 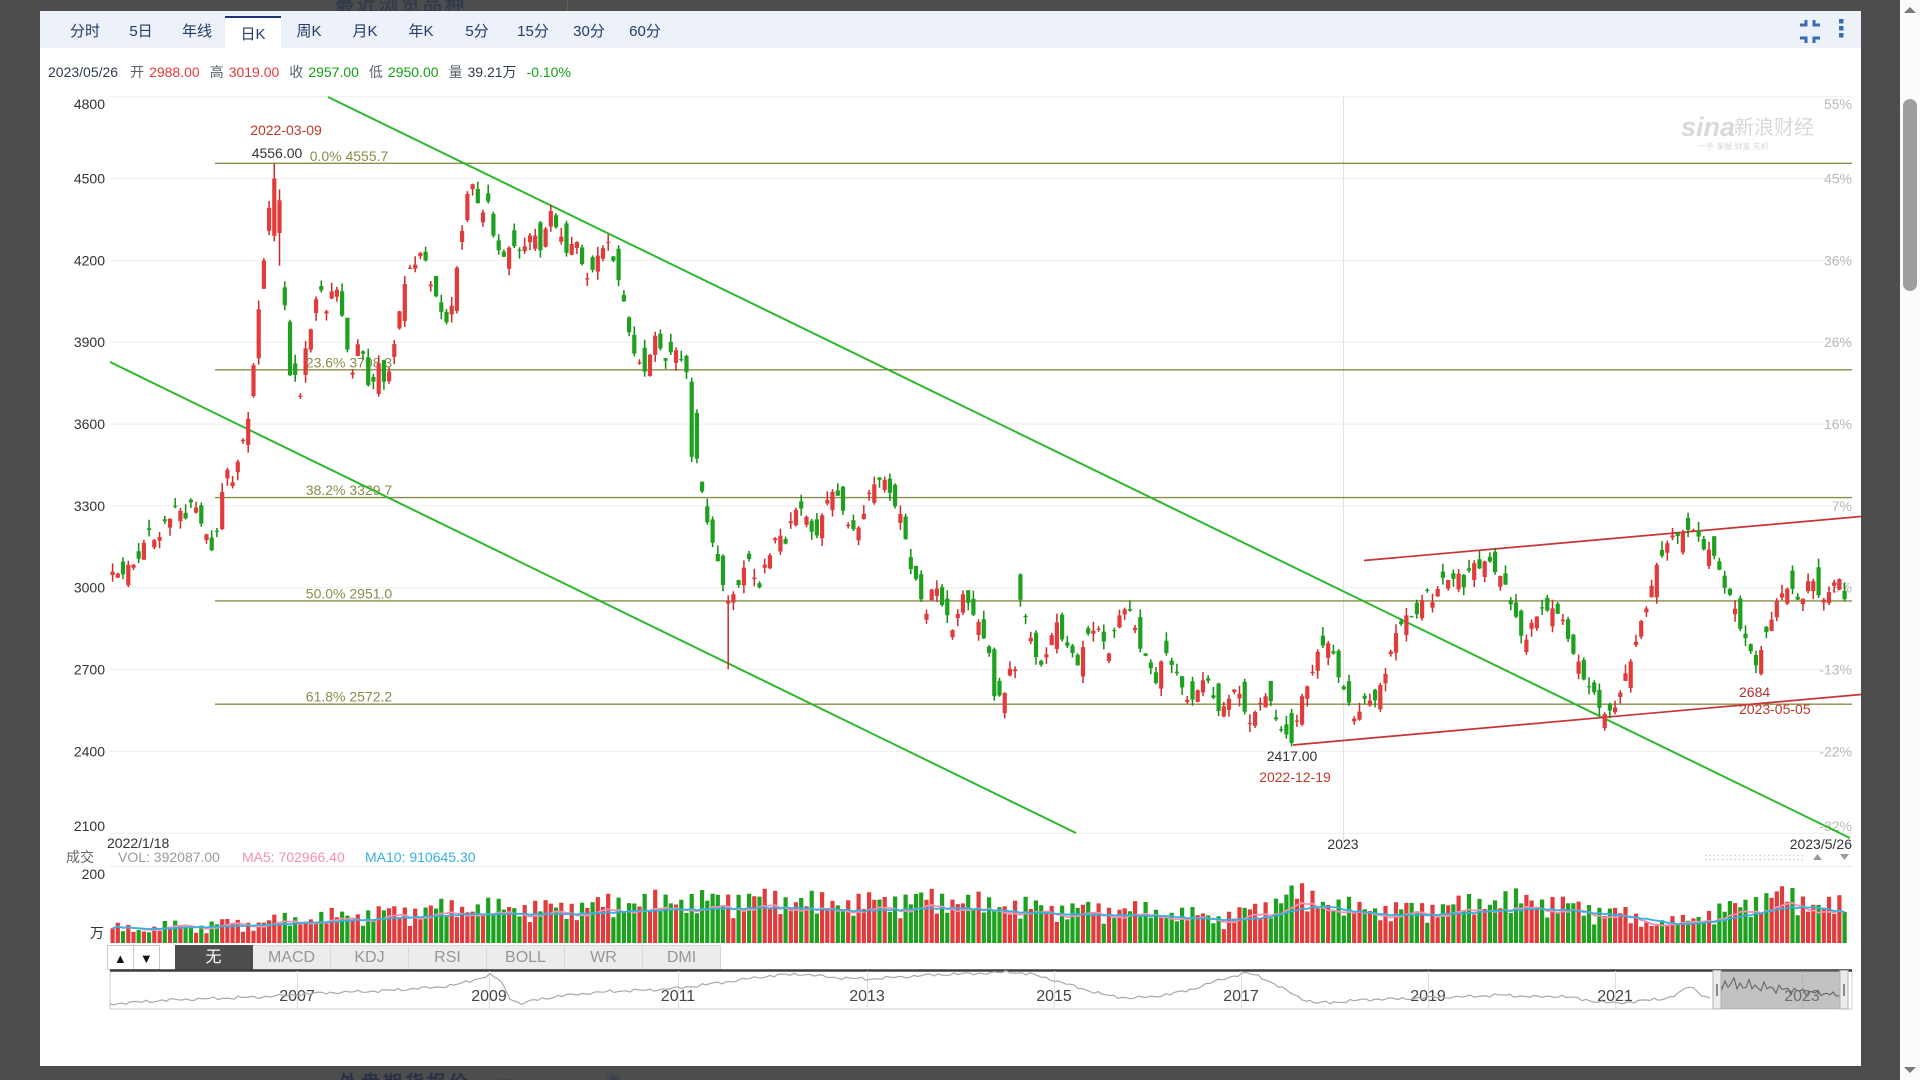 I want to click on svg-text: 61.8% 2572.2, so click(x=349, y=697).